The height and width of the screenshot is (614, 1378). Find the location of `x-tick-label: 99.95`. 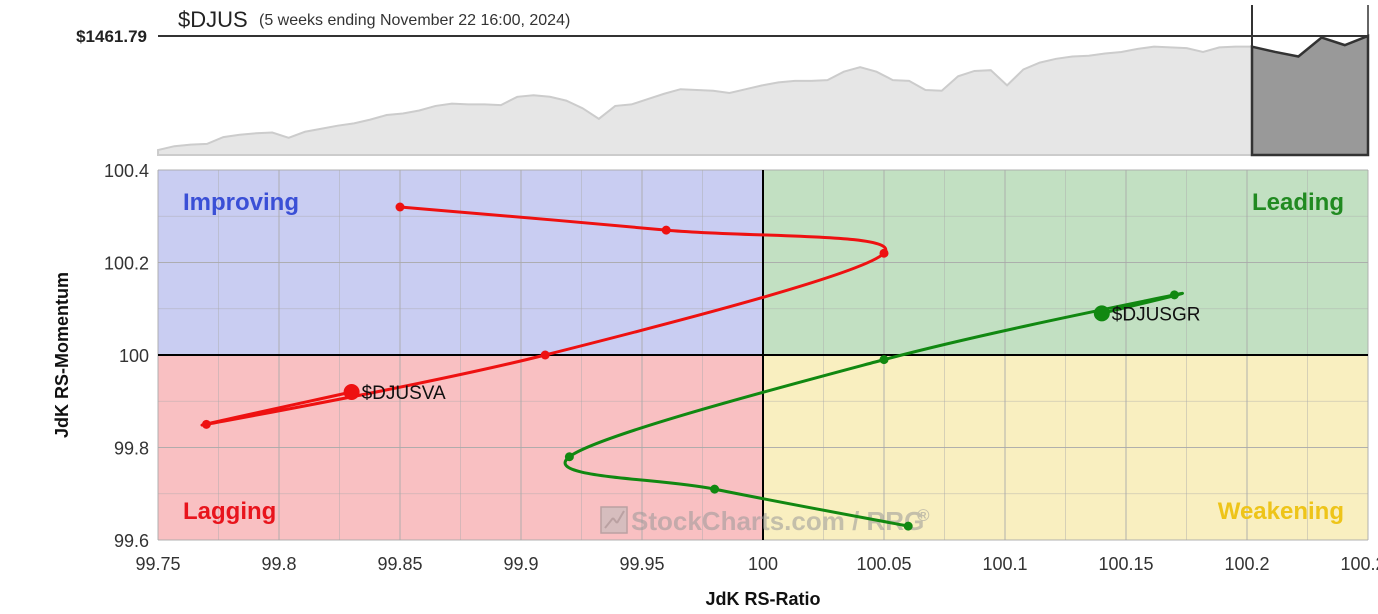

x-tick-label: 99.95 is located at coordinates (641, 564).